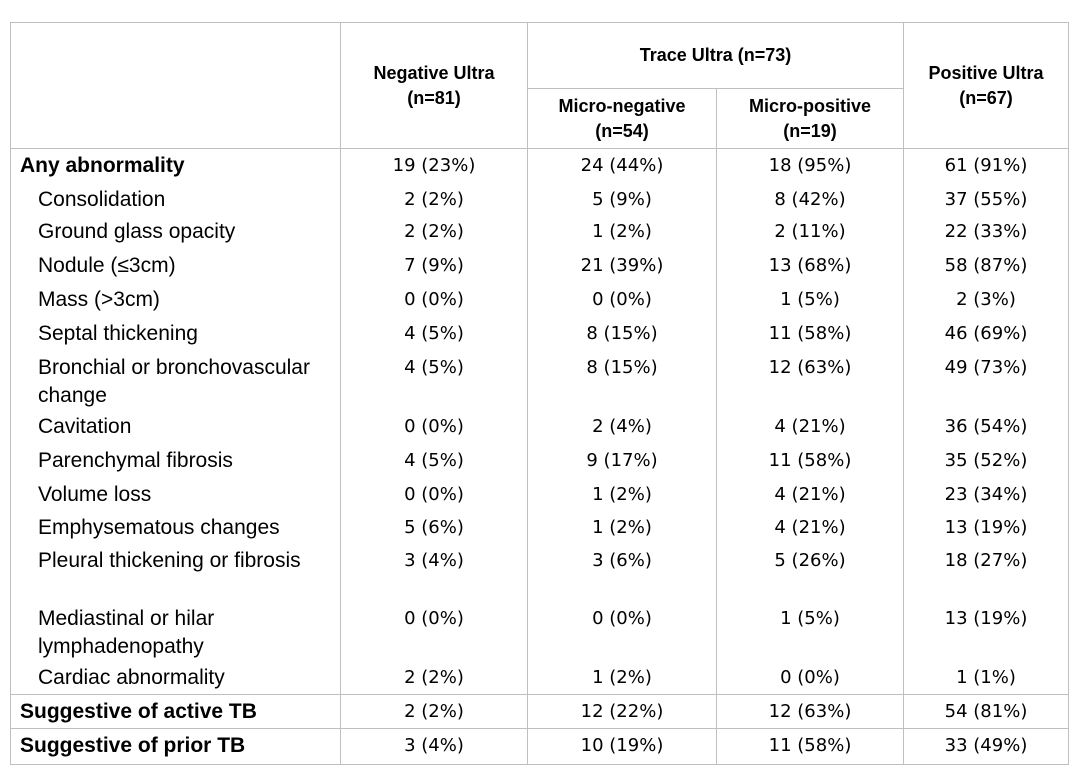 Image resolution: width=1080 pixels, height=770 pixels. I want to click on value-cell: 10 (19%), so click(622, 746).